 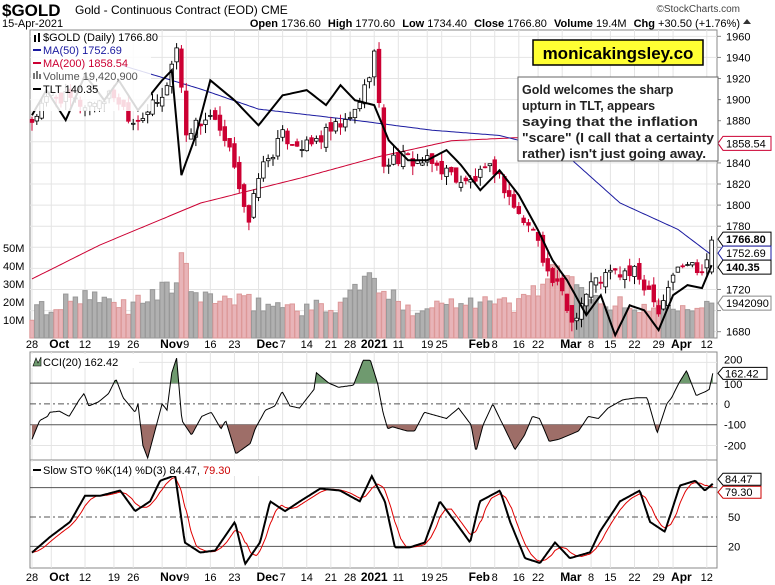 What do you see at coordinates (114, 345) in the screenshot?
I see `x-axis-label: 19` at bounding box center [114, 345].